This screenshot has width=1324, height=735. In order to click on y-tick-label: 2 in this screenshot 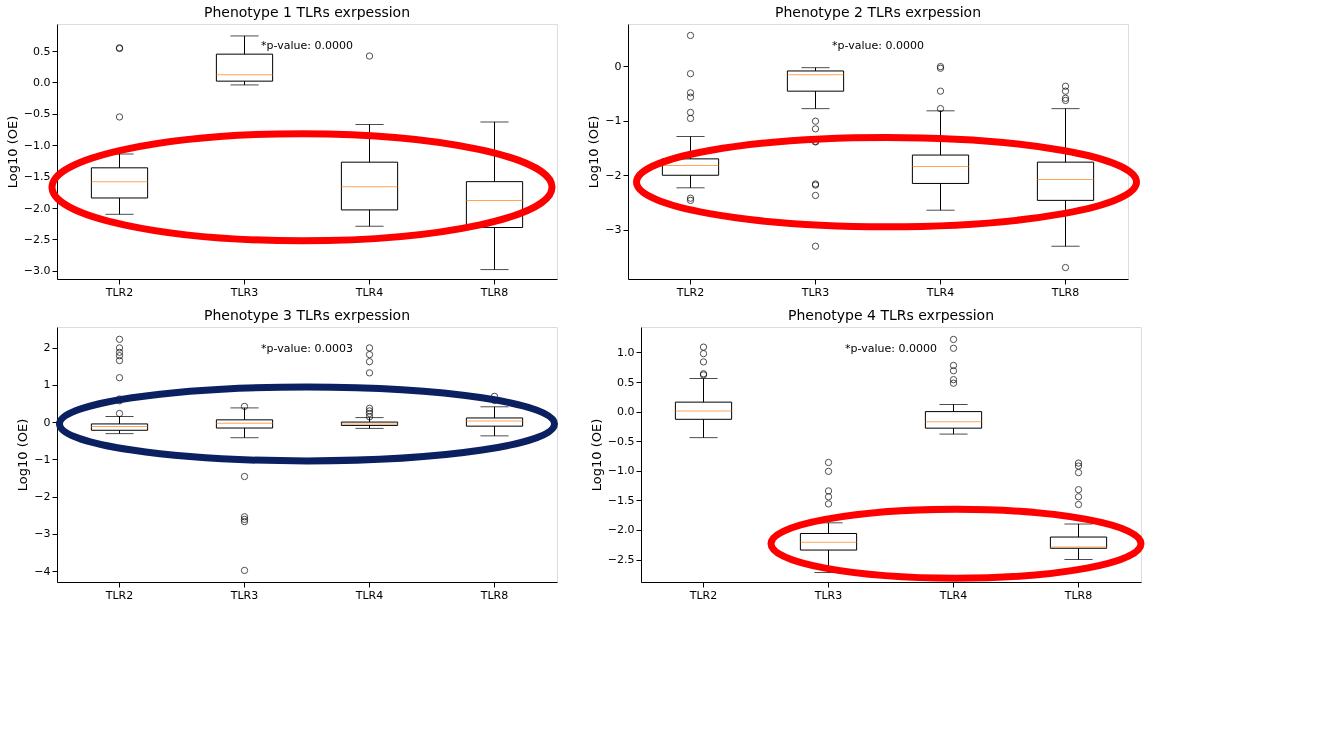, I will do `click(47, 347)`.